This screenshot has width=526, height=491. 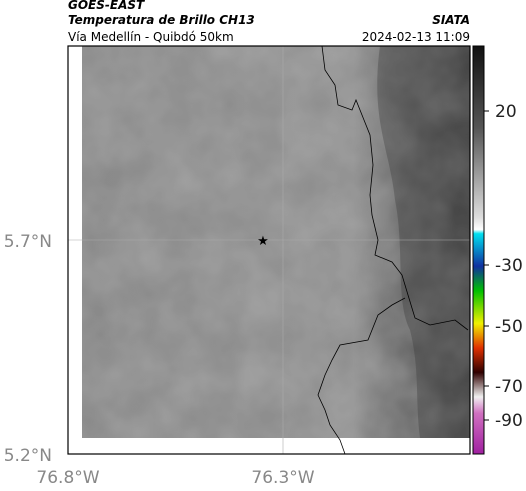 I want to click on colorbar-label: -90, so click(x=509, y=421).